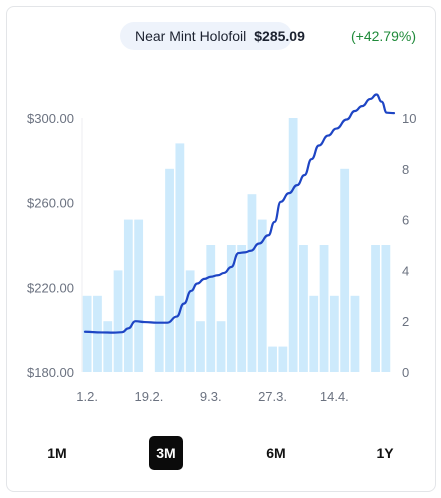 This screenshot has height=498, width=441. I want to click on legend-price-change: (+42.79%), so click(383, 36).